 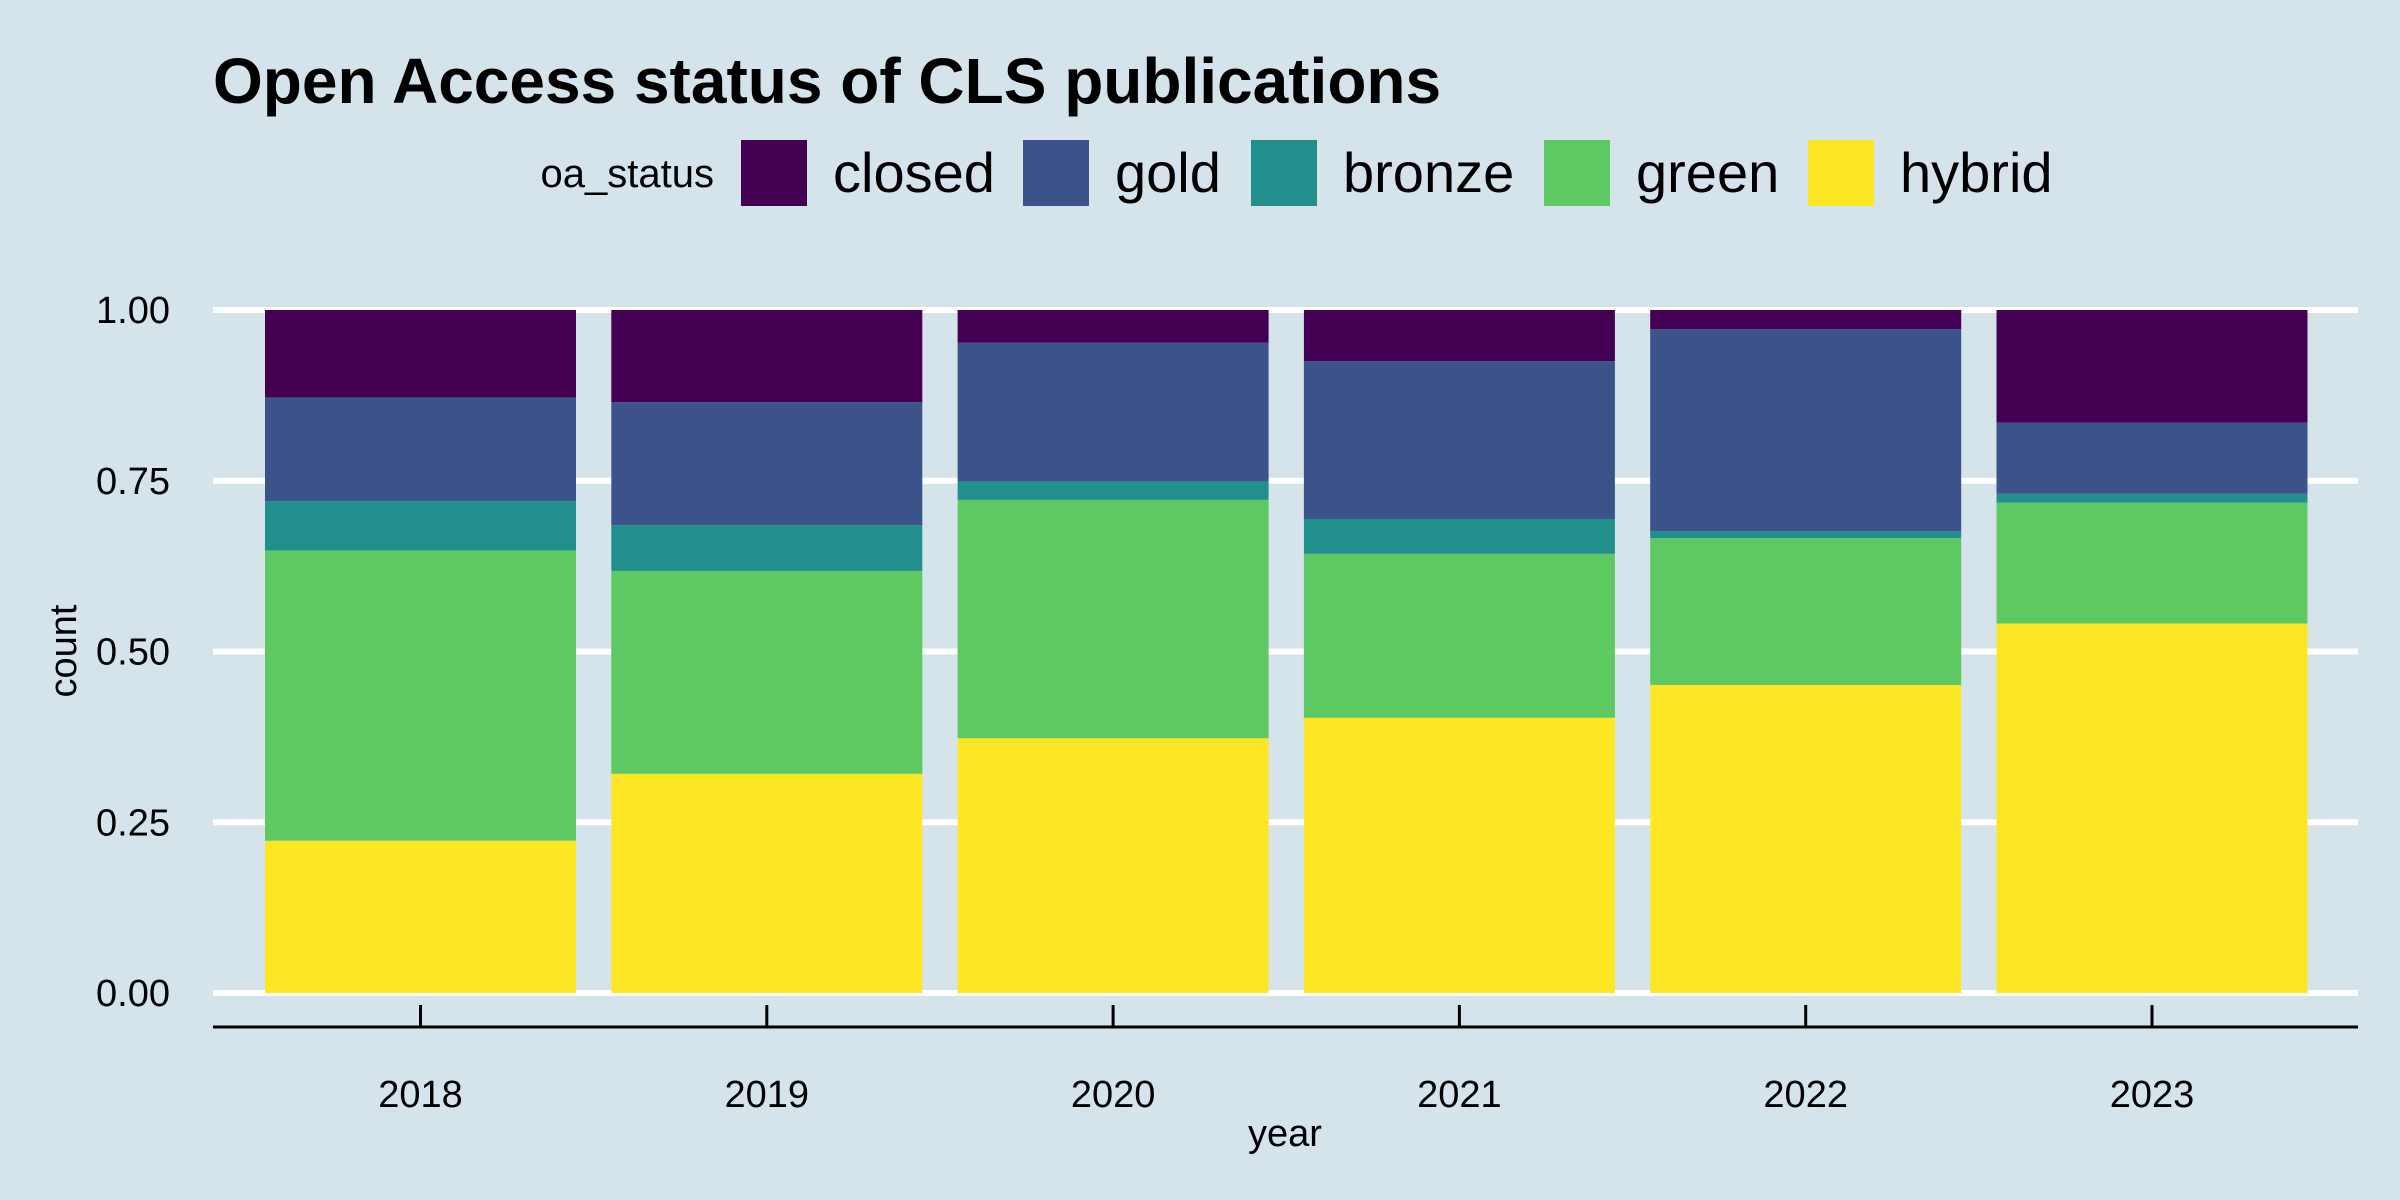 What do you see at coordinates (1805, 1095) in the screenshot?
I see `x-tick-label: 2022` at bounding box center [1805, 1095].